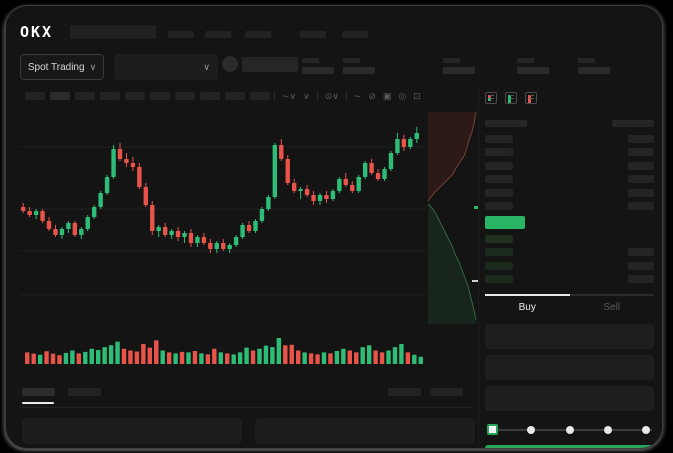  I want to click on bottom-tab-orders, so click(38, 392).